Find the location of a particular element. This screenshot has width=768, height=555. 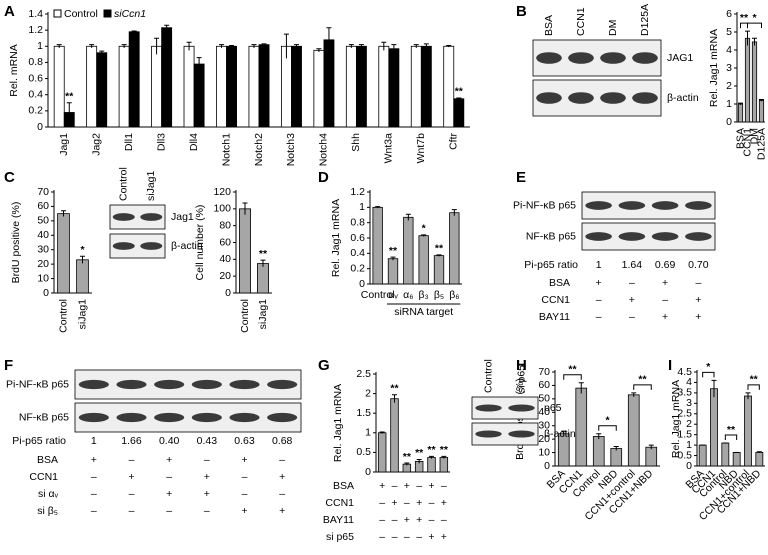

x-tick-label: α₆ is located at coordinates (408, 295).